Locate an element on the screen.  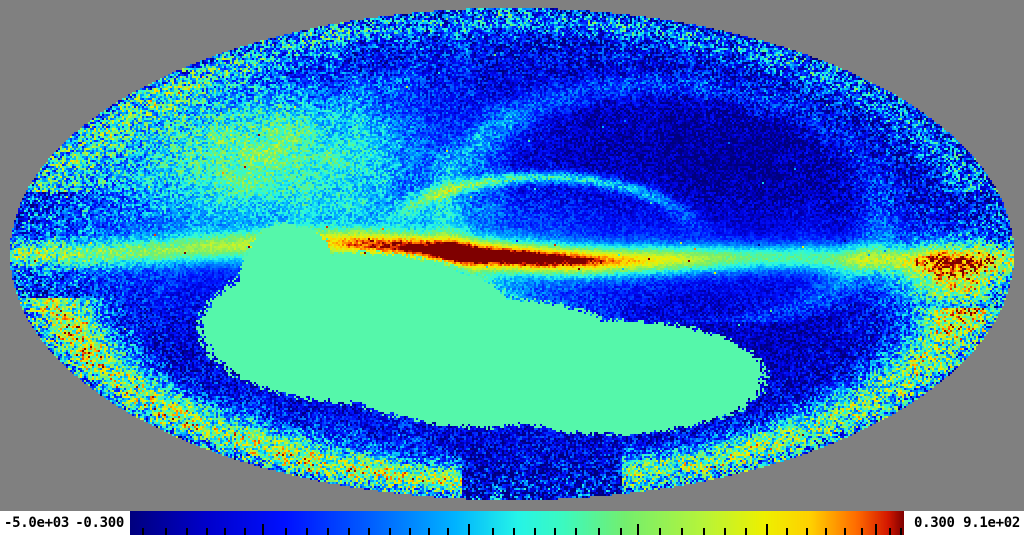
colorbar-high-label: 0.300 is located at coordinates (934, 523).